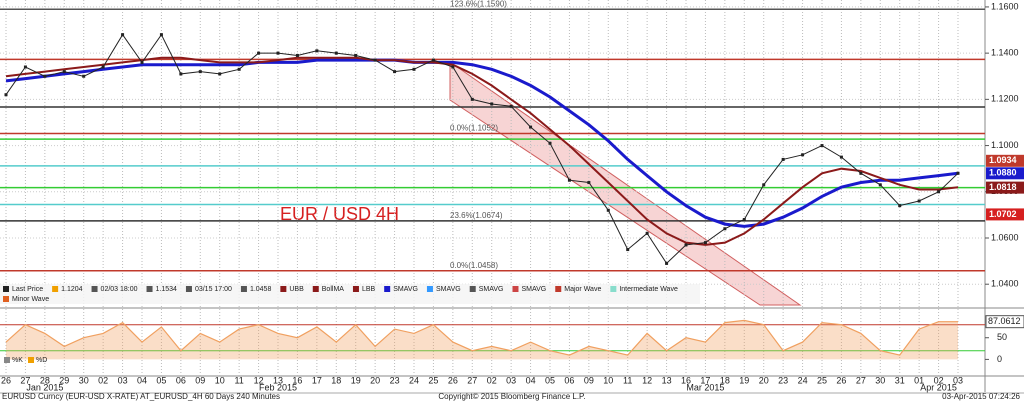 This screenshot has height=401, width=1024. I want to click on osc-legend-swatch, so click(7, 360).